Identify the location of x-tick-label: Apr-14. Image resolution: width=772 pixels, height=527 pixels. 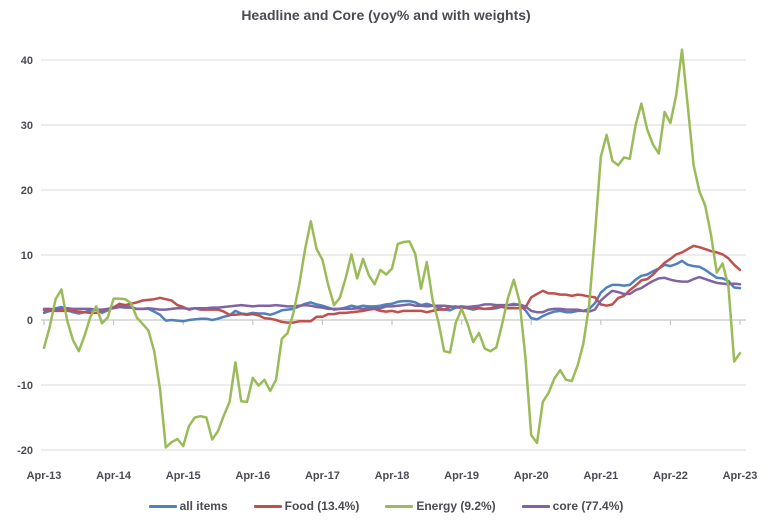
(114, 476).